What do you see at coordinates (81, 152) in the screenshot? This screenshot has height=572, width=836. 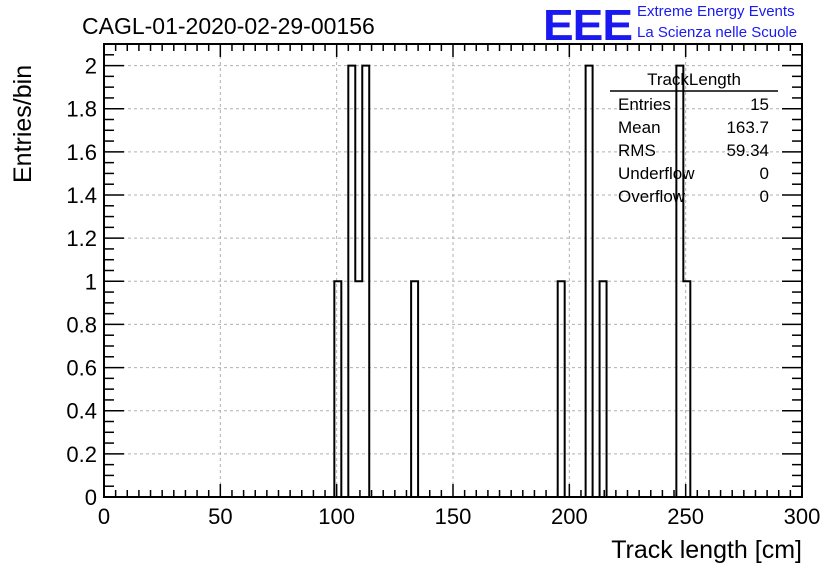 I see `y-tick-label: 1.6` at bounding box center [81, 152].